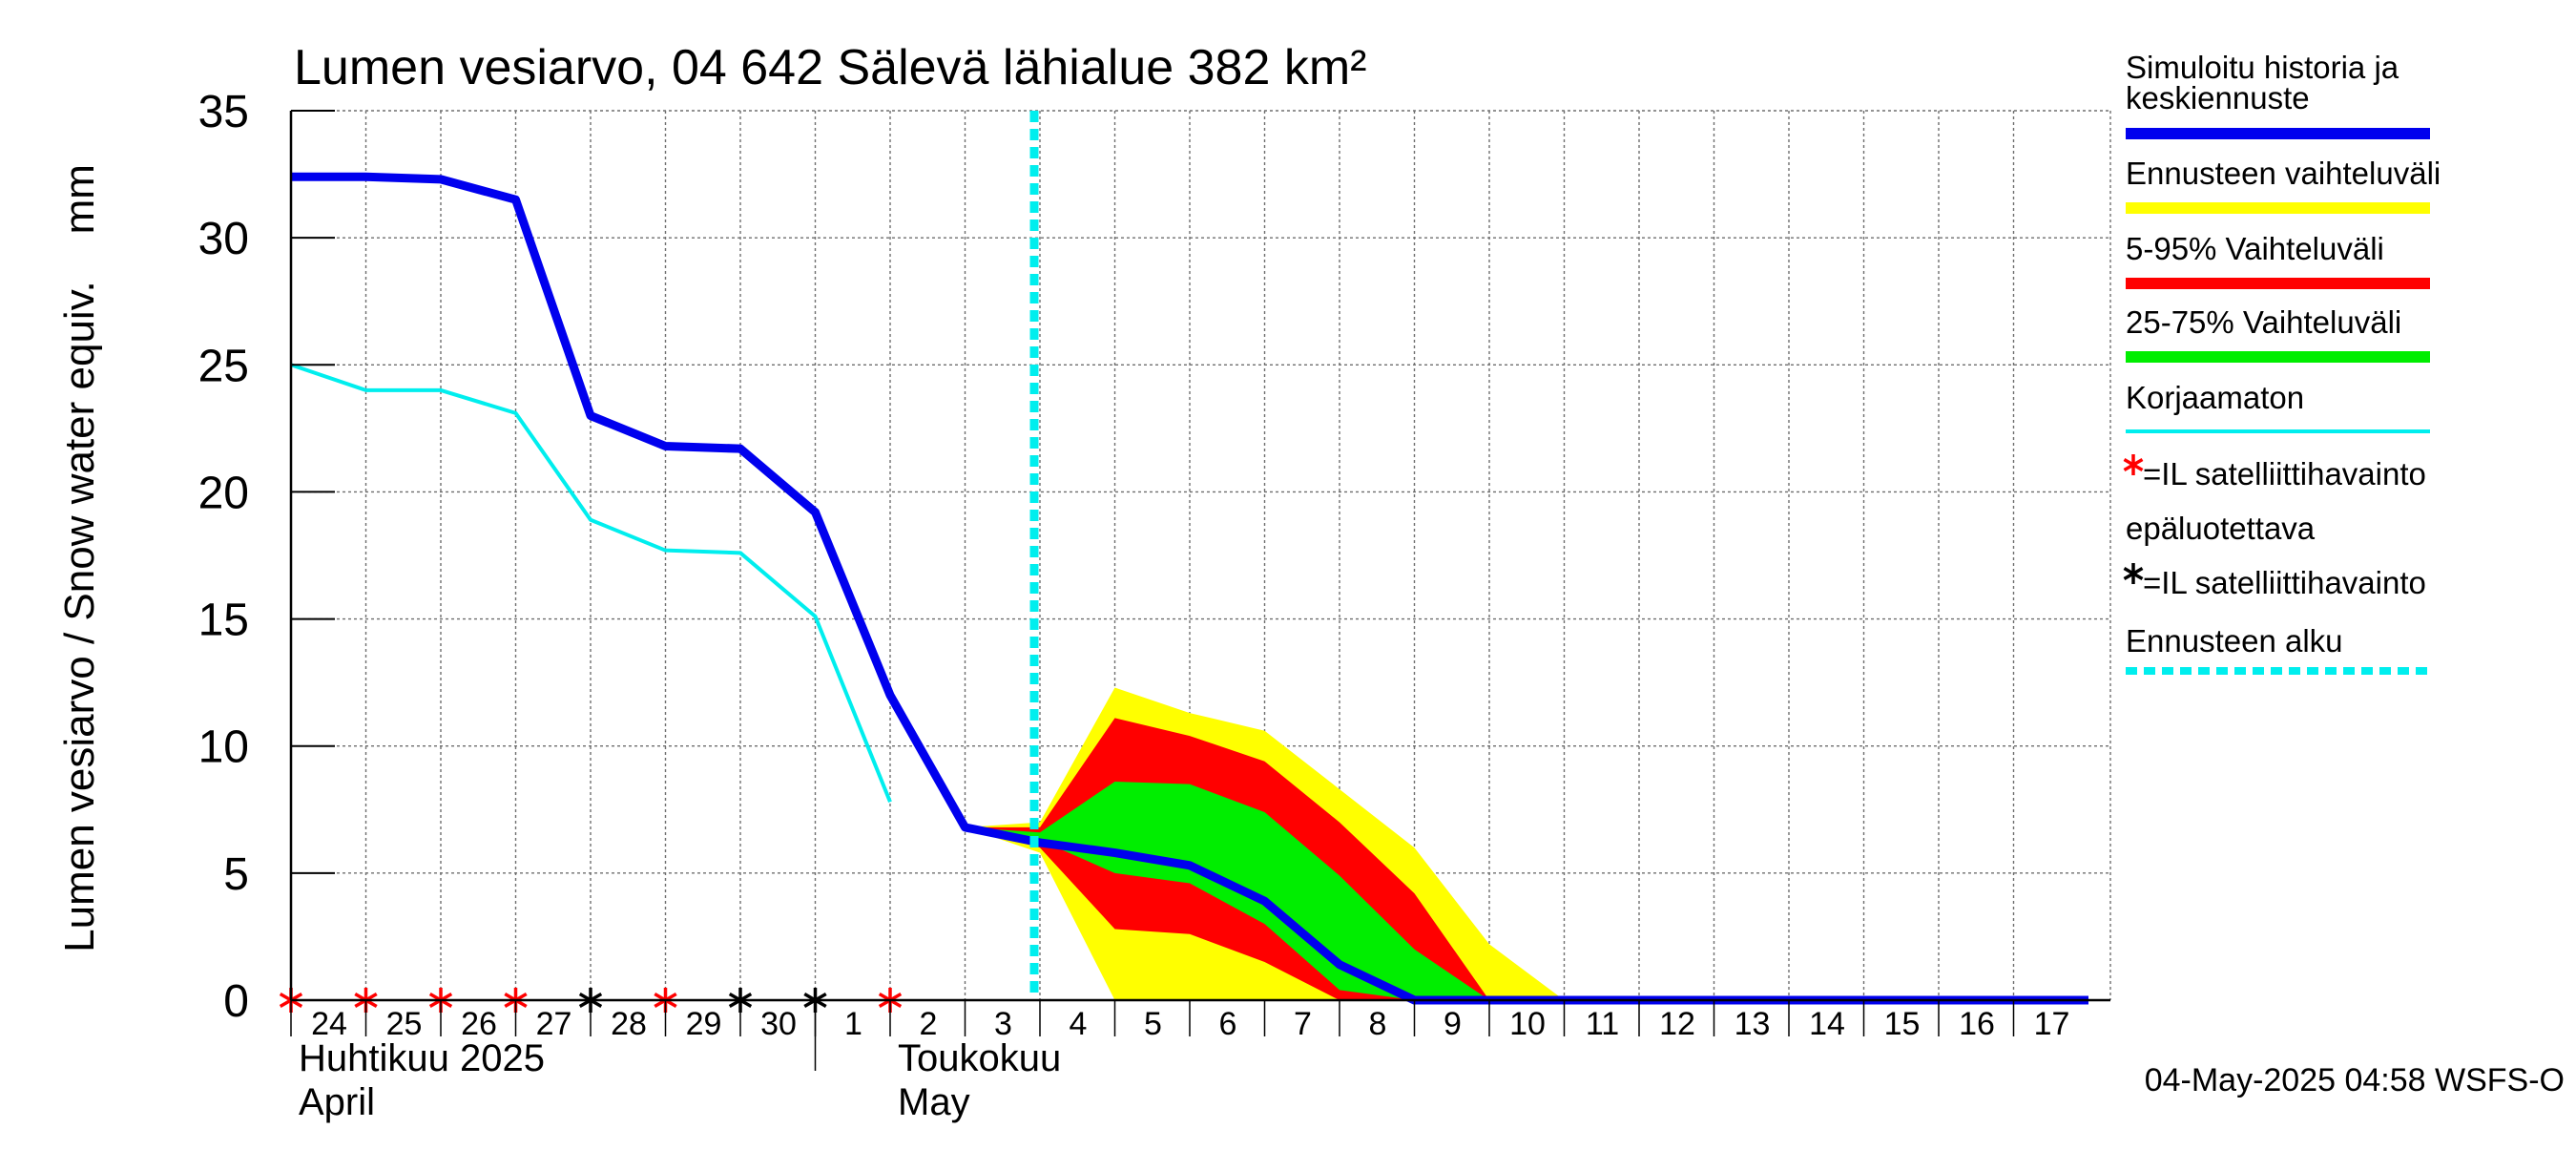  I want to click on legend-label: epäluotettava, so click(2221, 528).